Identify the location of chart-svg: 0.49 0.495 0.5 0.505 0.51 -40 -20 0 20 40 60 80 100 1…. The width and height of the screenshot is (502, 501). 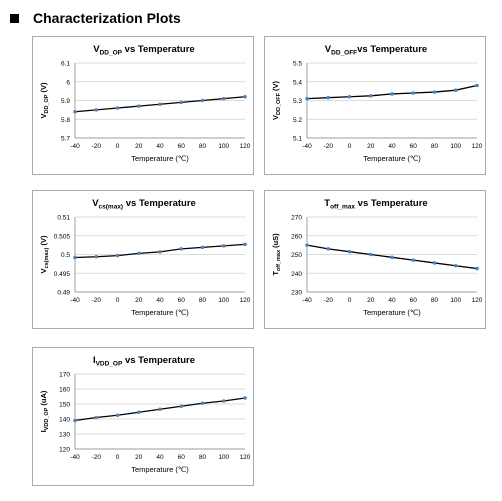
(145, 257).